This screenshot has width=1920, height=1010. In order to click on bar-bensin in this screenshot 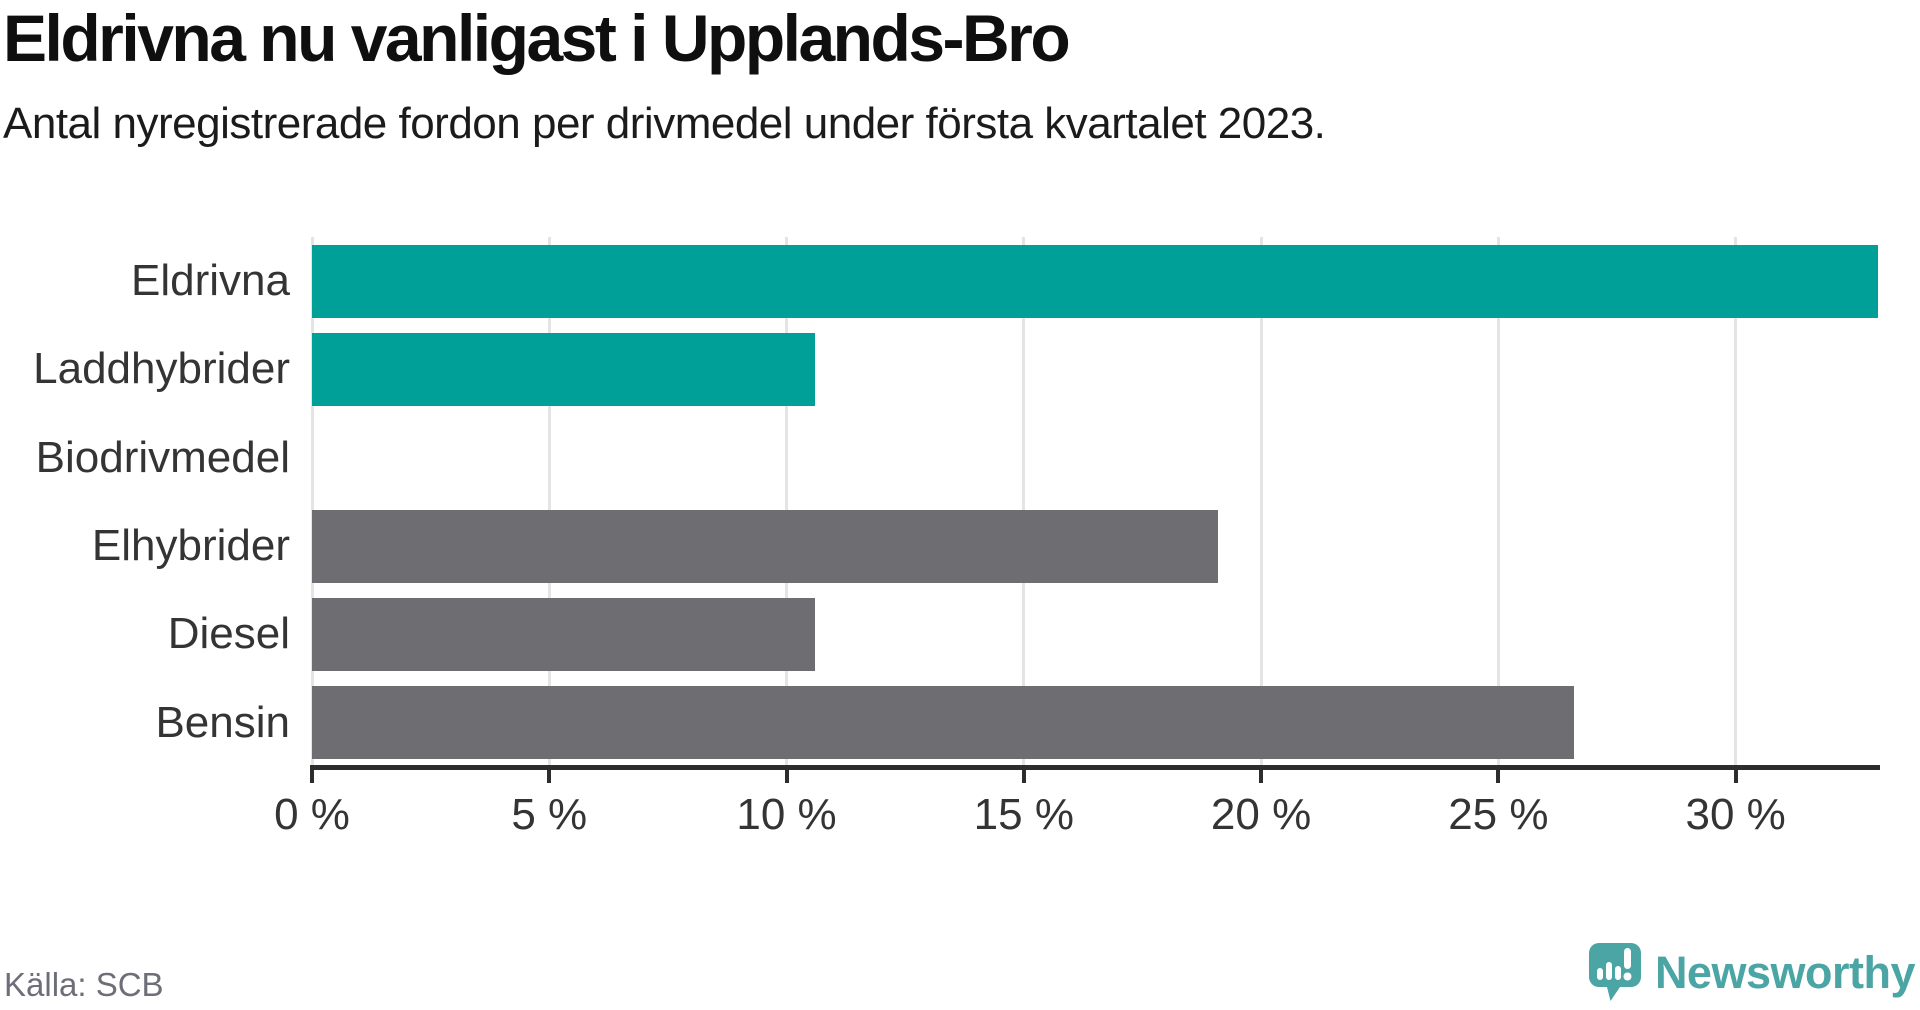, I will do `click(943, 723)`.